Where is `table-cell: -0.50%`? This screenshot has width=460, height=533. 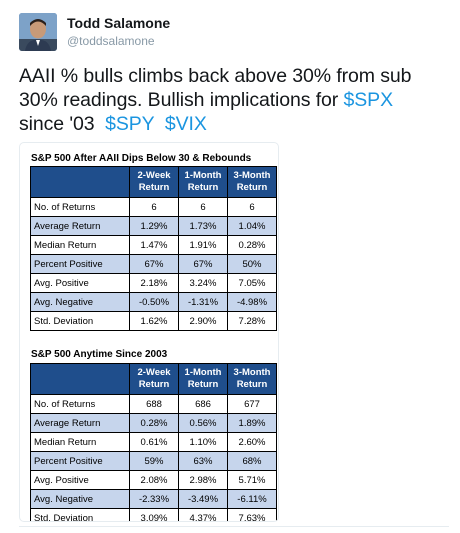 table-cell: -0.50% is located at coordinates (154, 302).